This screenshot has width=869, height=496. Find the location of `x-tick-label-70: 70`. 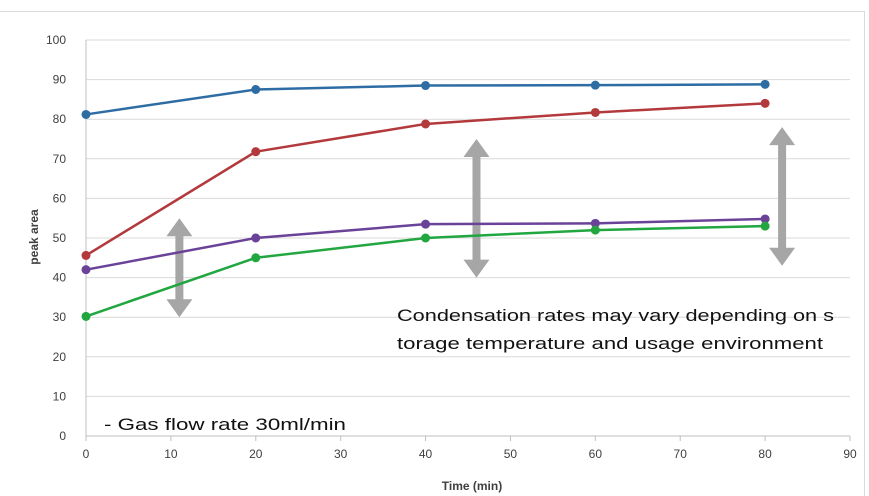

x-tick-label-70: 70 is located at coordinates (681, 454).